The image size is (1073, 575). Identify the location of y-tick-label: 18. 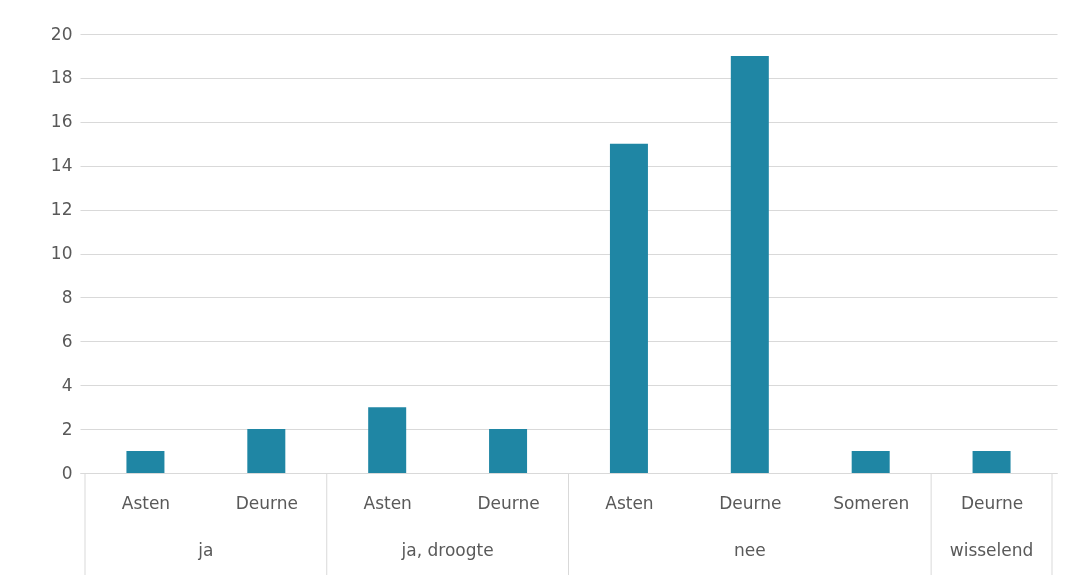
(61, 77).